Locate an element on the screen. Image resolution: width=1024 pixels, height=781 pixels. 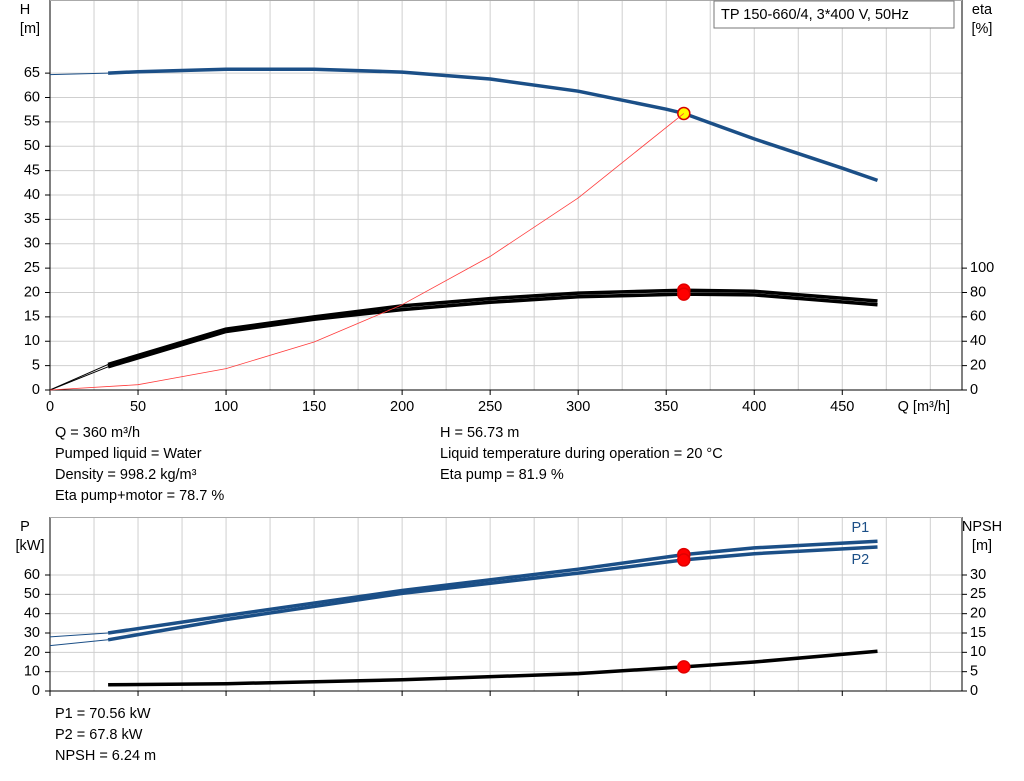
x-tick-label: 200 is located at coordinates (402, 407).